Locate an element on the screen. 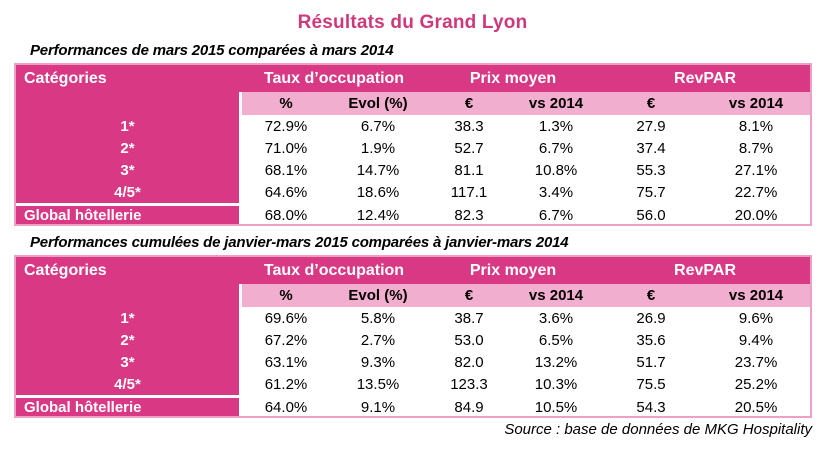 The image size is (825, 473). value-cell: 67.2% is located at coordinates (286, 340).